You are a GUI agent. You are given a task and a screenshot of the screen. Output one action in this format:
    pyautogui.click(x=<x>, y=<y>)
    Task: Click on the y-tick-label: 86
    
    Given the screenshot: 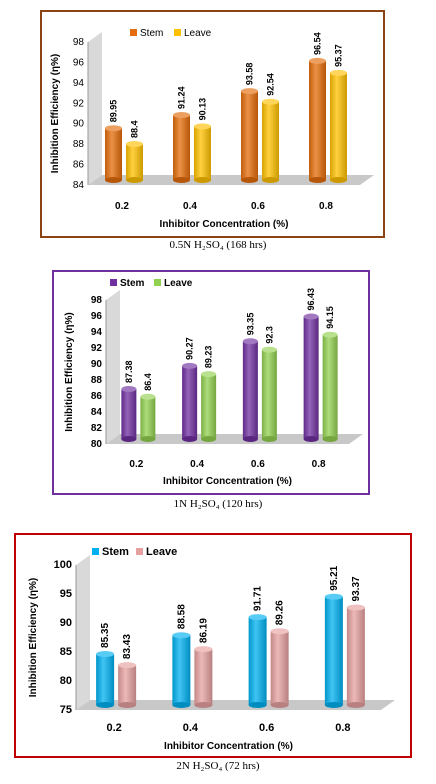 What is the action you would take?
    pyautogui.click(x=79, y=165)
    